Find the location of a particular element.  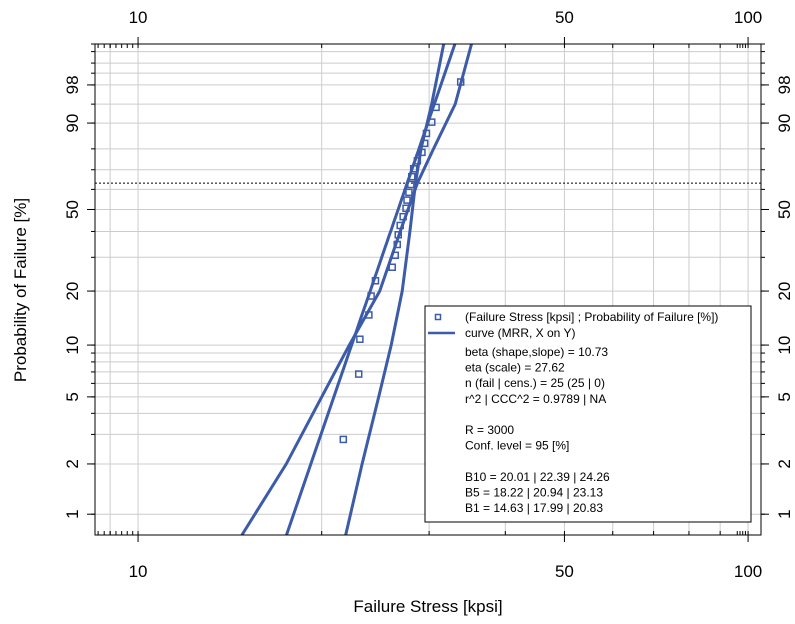

x-tick-label-top: 100 is located at coordinates (748, 17).